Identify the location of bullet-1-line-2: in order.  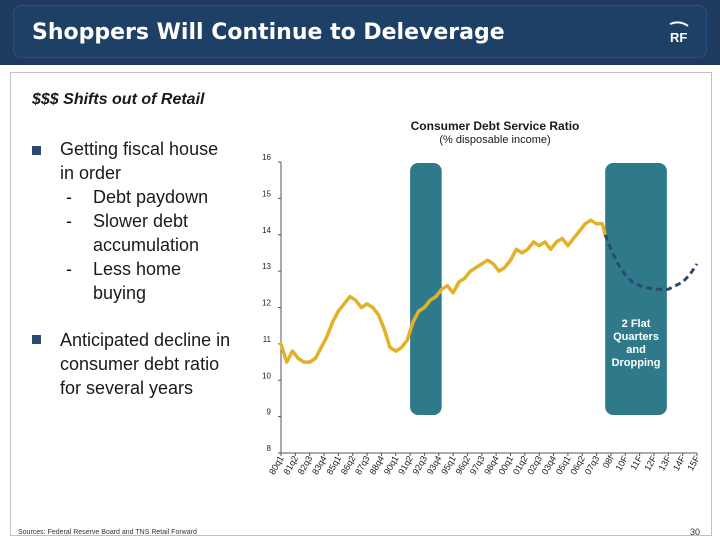
(91, 173).